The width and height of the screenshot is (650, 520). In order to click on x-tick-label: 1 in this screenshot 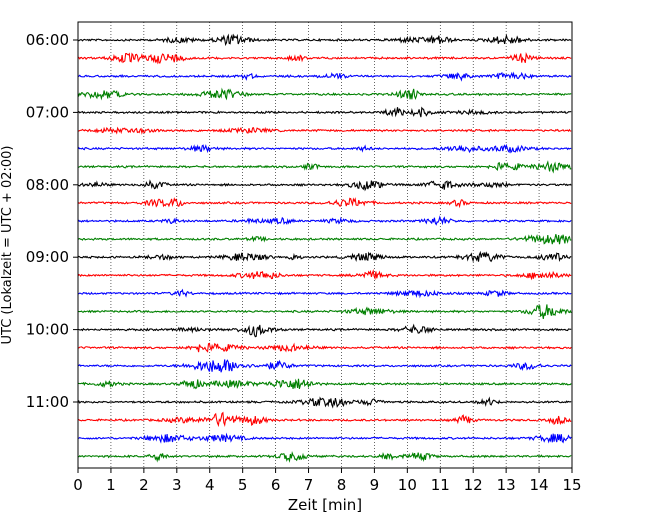, I will do `click(111, 485)`.